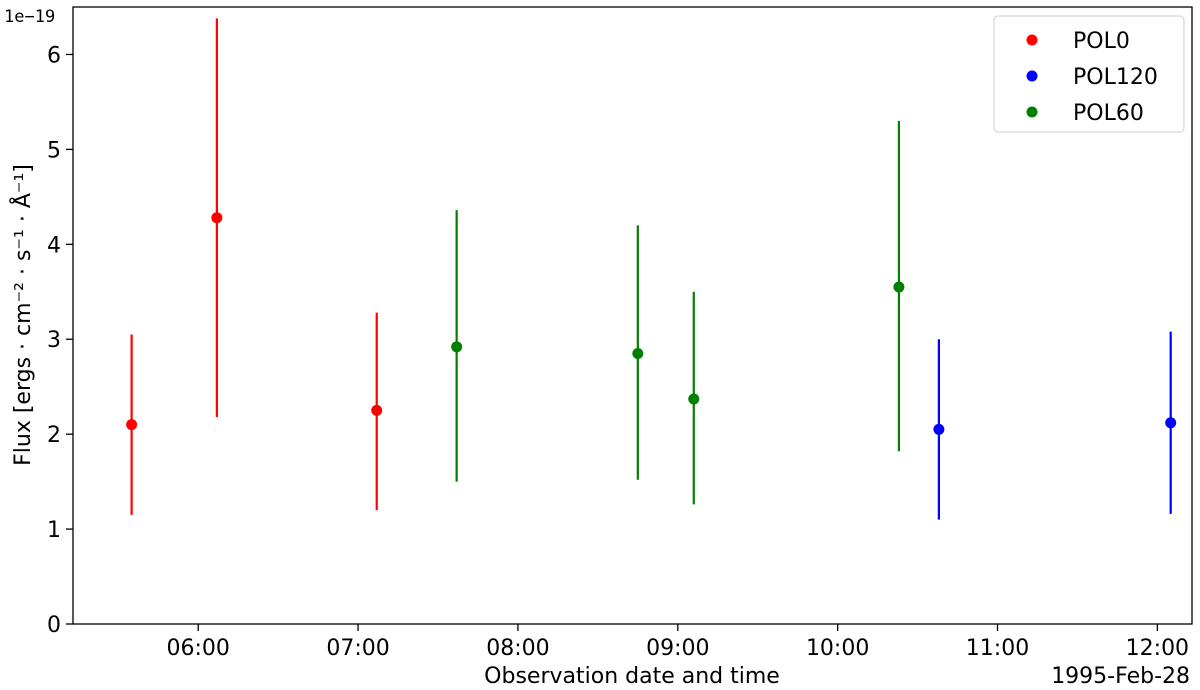 Image resolution: width=1200 pixels, height=690 pixels. What do you see at coordinates (54, 340) in the screenshot?
I see `y-tick-label: 3` at bounding box center [54, 340].